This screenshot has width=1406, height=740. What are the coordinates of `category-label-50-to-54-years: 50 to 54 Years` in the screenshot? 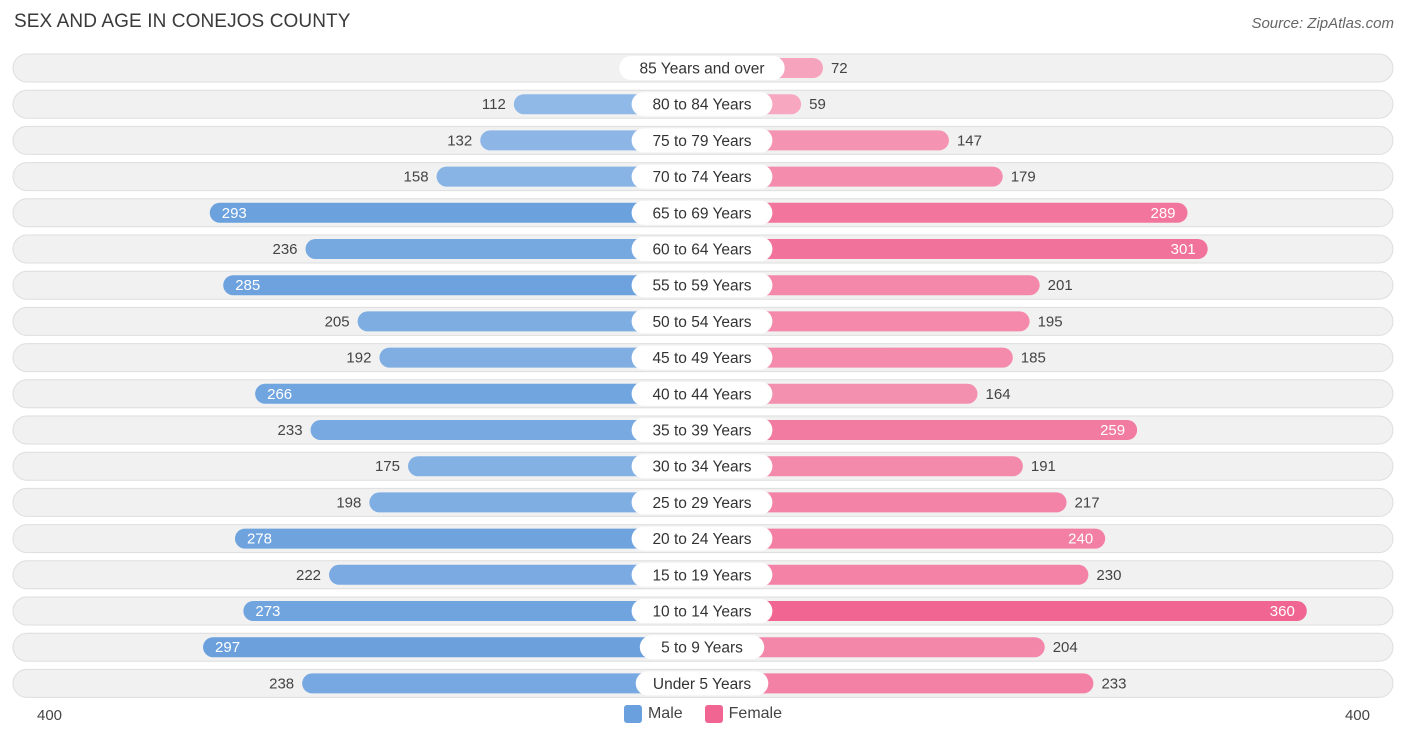 It's located at (701, 322).